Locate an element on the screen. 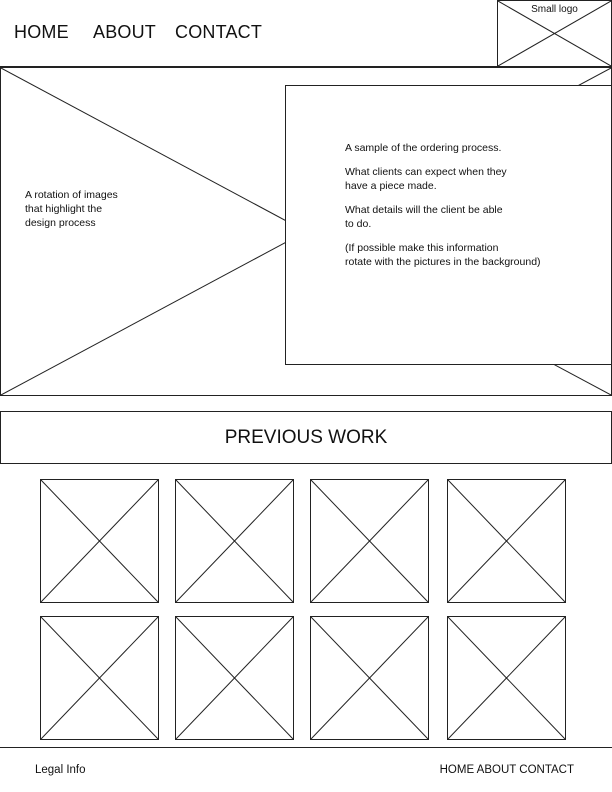 This screenshot has width=612, height=792. logo-image-placeholder-icon is located at coordinates (554, 33).